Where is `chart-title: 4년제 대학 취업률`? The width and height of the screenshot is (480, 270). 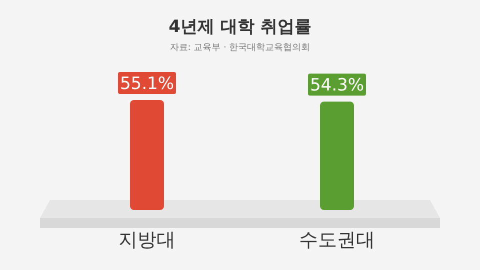 chart-title: 4년제 대학 취업률 is located at coordinates (240, 27).